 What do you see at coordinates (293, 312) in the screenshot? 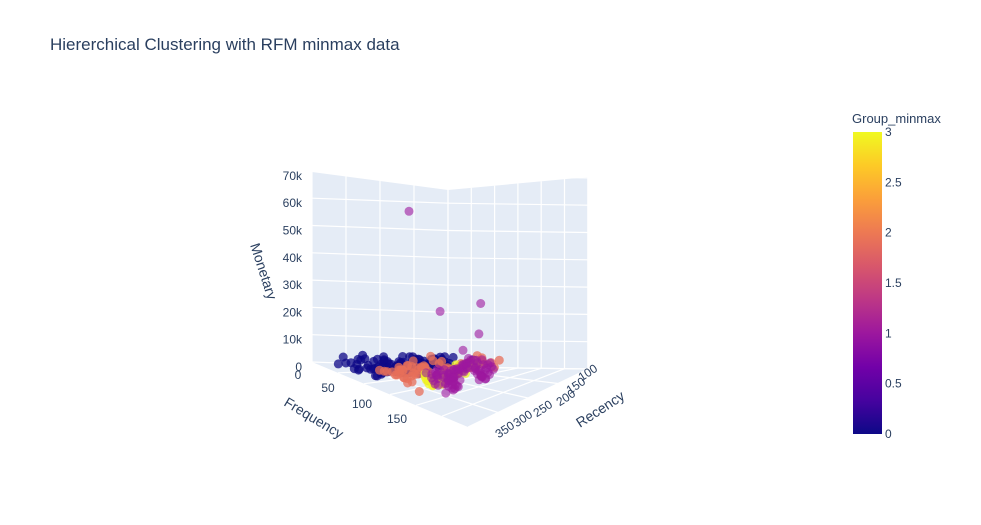
I see `z-tick-label: 20k` at bounding box center [293, 312].